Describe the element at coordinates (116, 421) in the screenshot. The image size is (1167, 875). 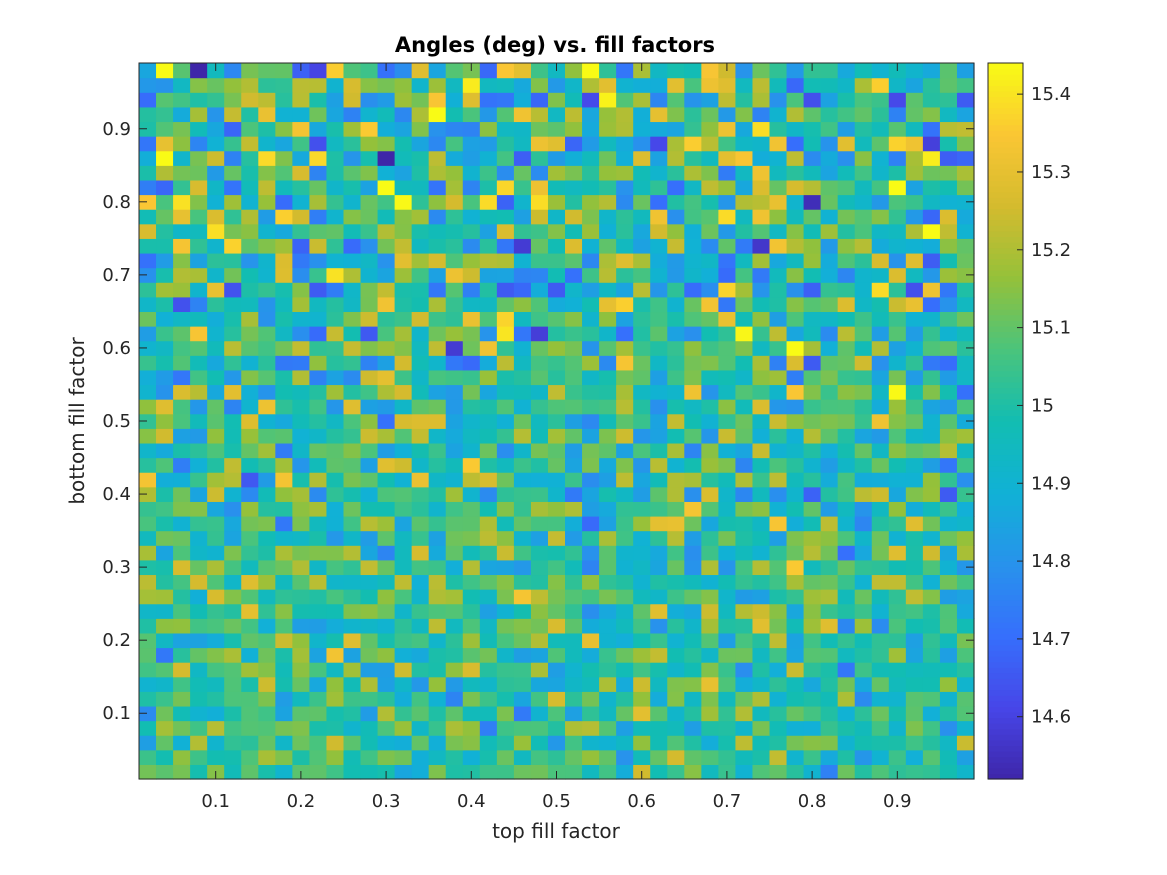
I see `y-tick-label: 0.5` at that location.